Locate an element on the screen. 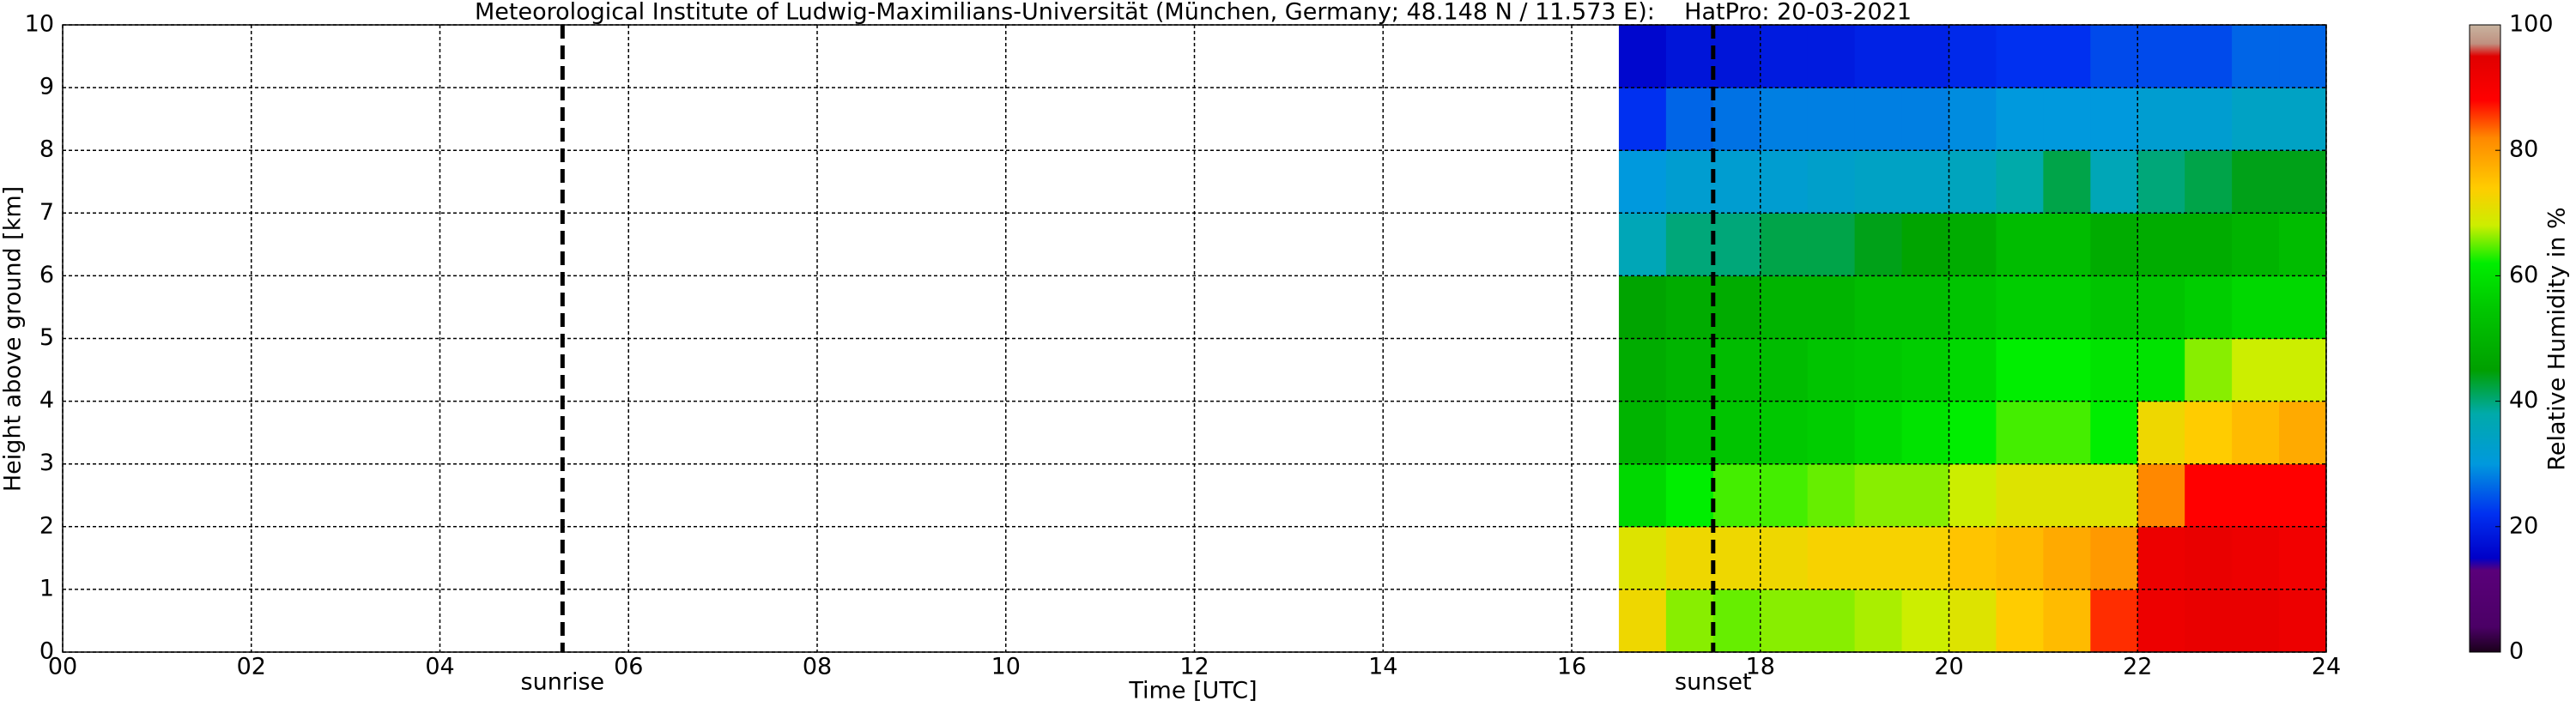  x-tick-label: 24 is located at coordinates (2326, 667).